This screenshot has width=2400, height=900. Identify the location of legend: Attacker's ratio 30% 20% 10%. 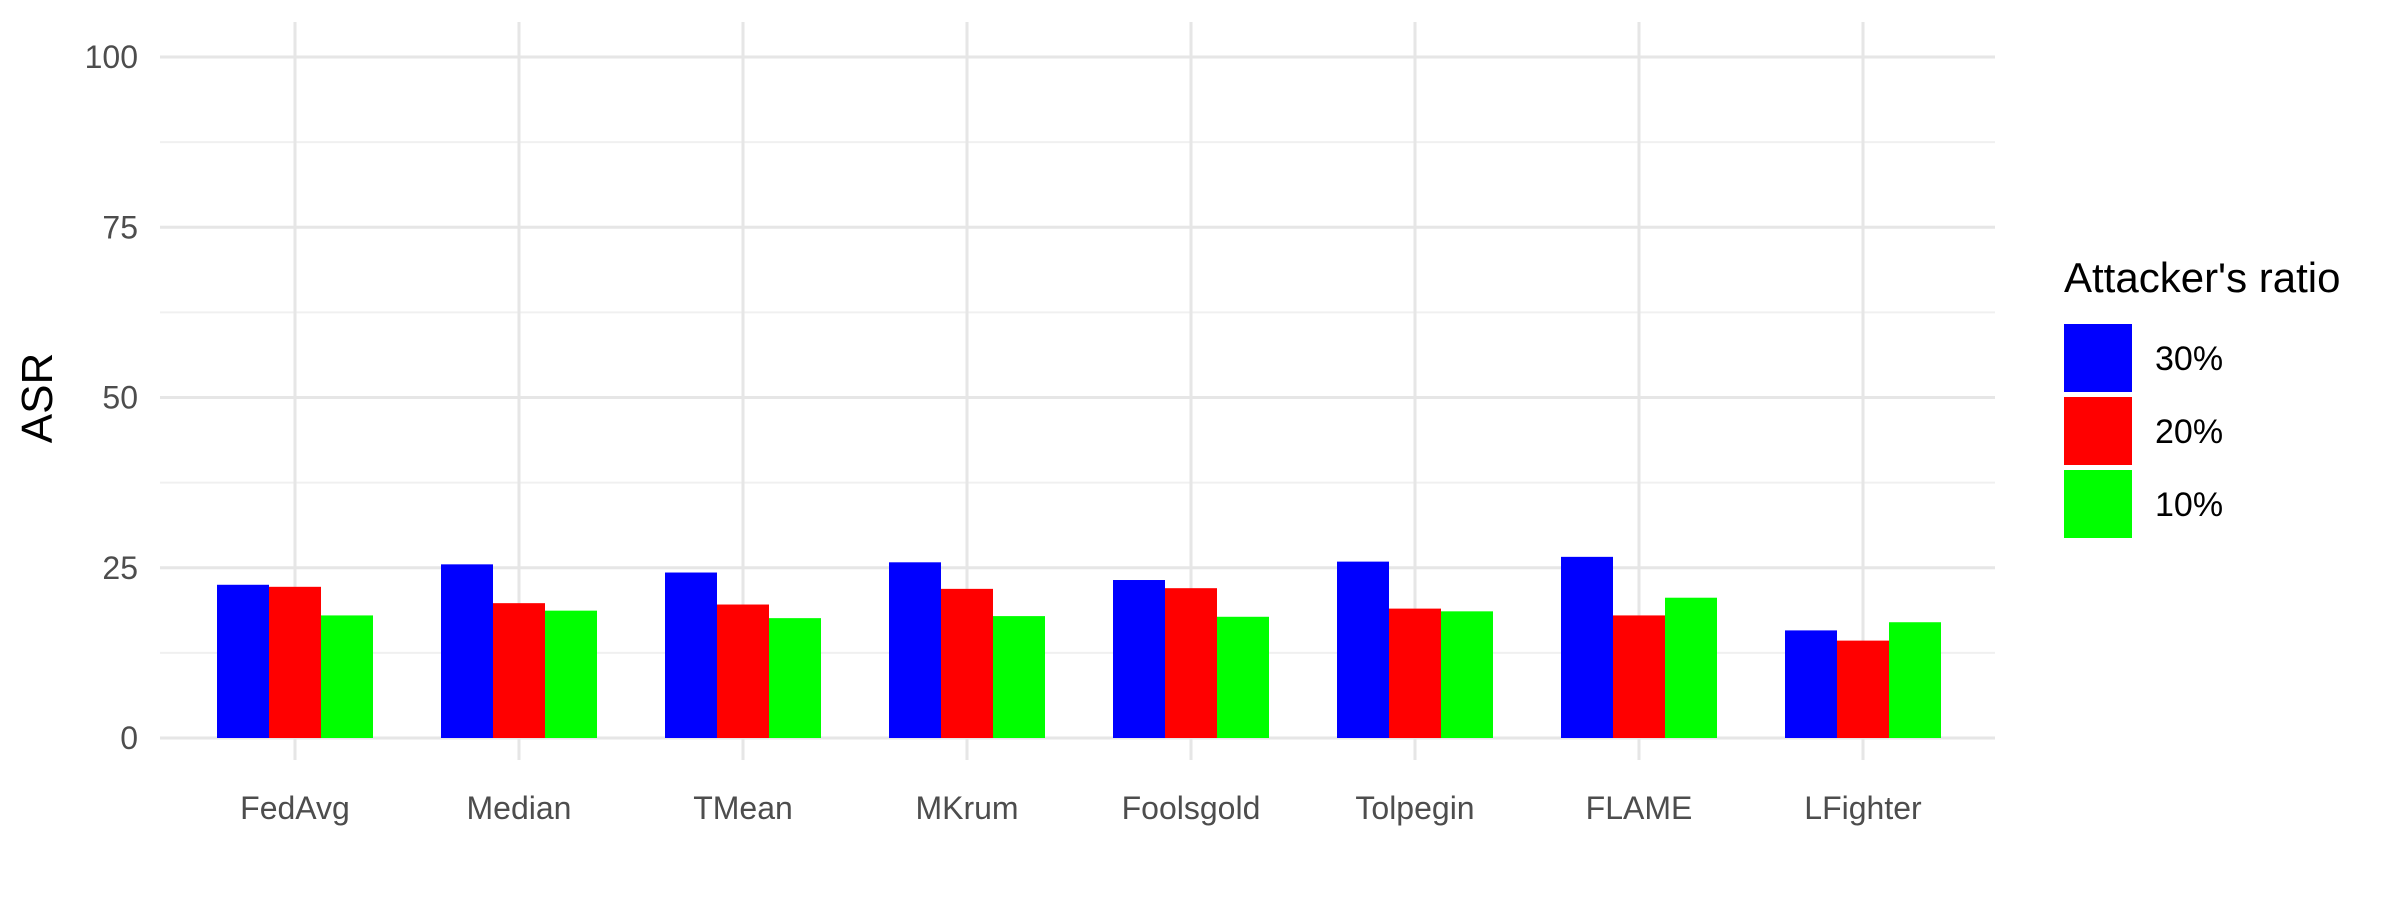
(2202, 396).